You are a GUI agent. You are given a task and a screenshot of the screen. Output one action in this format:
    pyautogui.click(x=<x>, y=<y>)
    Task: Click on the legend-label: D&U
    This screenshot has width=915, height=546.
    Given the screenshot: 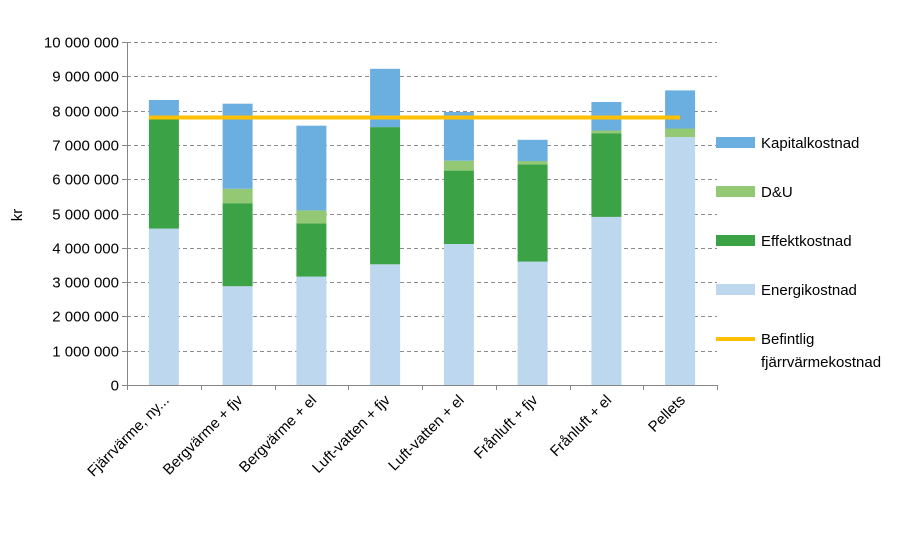 What is the action you would take?
    pyautogui.click(x=777, y=192)
    